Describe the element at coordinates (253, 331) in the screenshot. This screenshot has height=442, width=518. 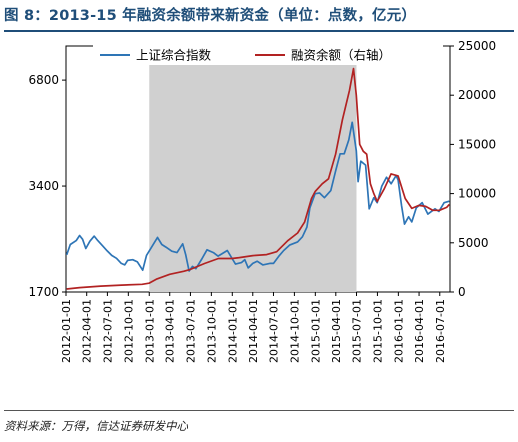
I see `x-tick-label: 2014-04-01` at that location.